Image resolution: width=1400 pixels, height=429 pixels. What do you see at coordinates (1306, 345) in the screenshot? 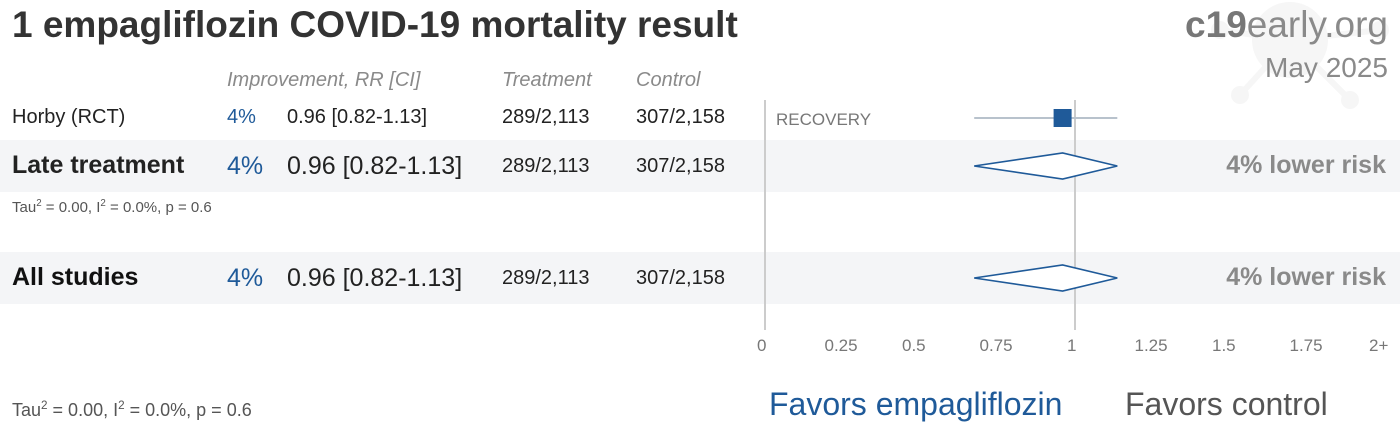
I see `axis-tick-label: 1.75` at bounding box center [1306, 345].